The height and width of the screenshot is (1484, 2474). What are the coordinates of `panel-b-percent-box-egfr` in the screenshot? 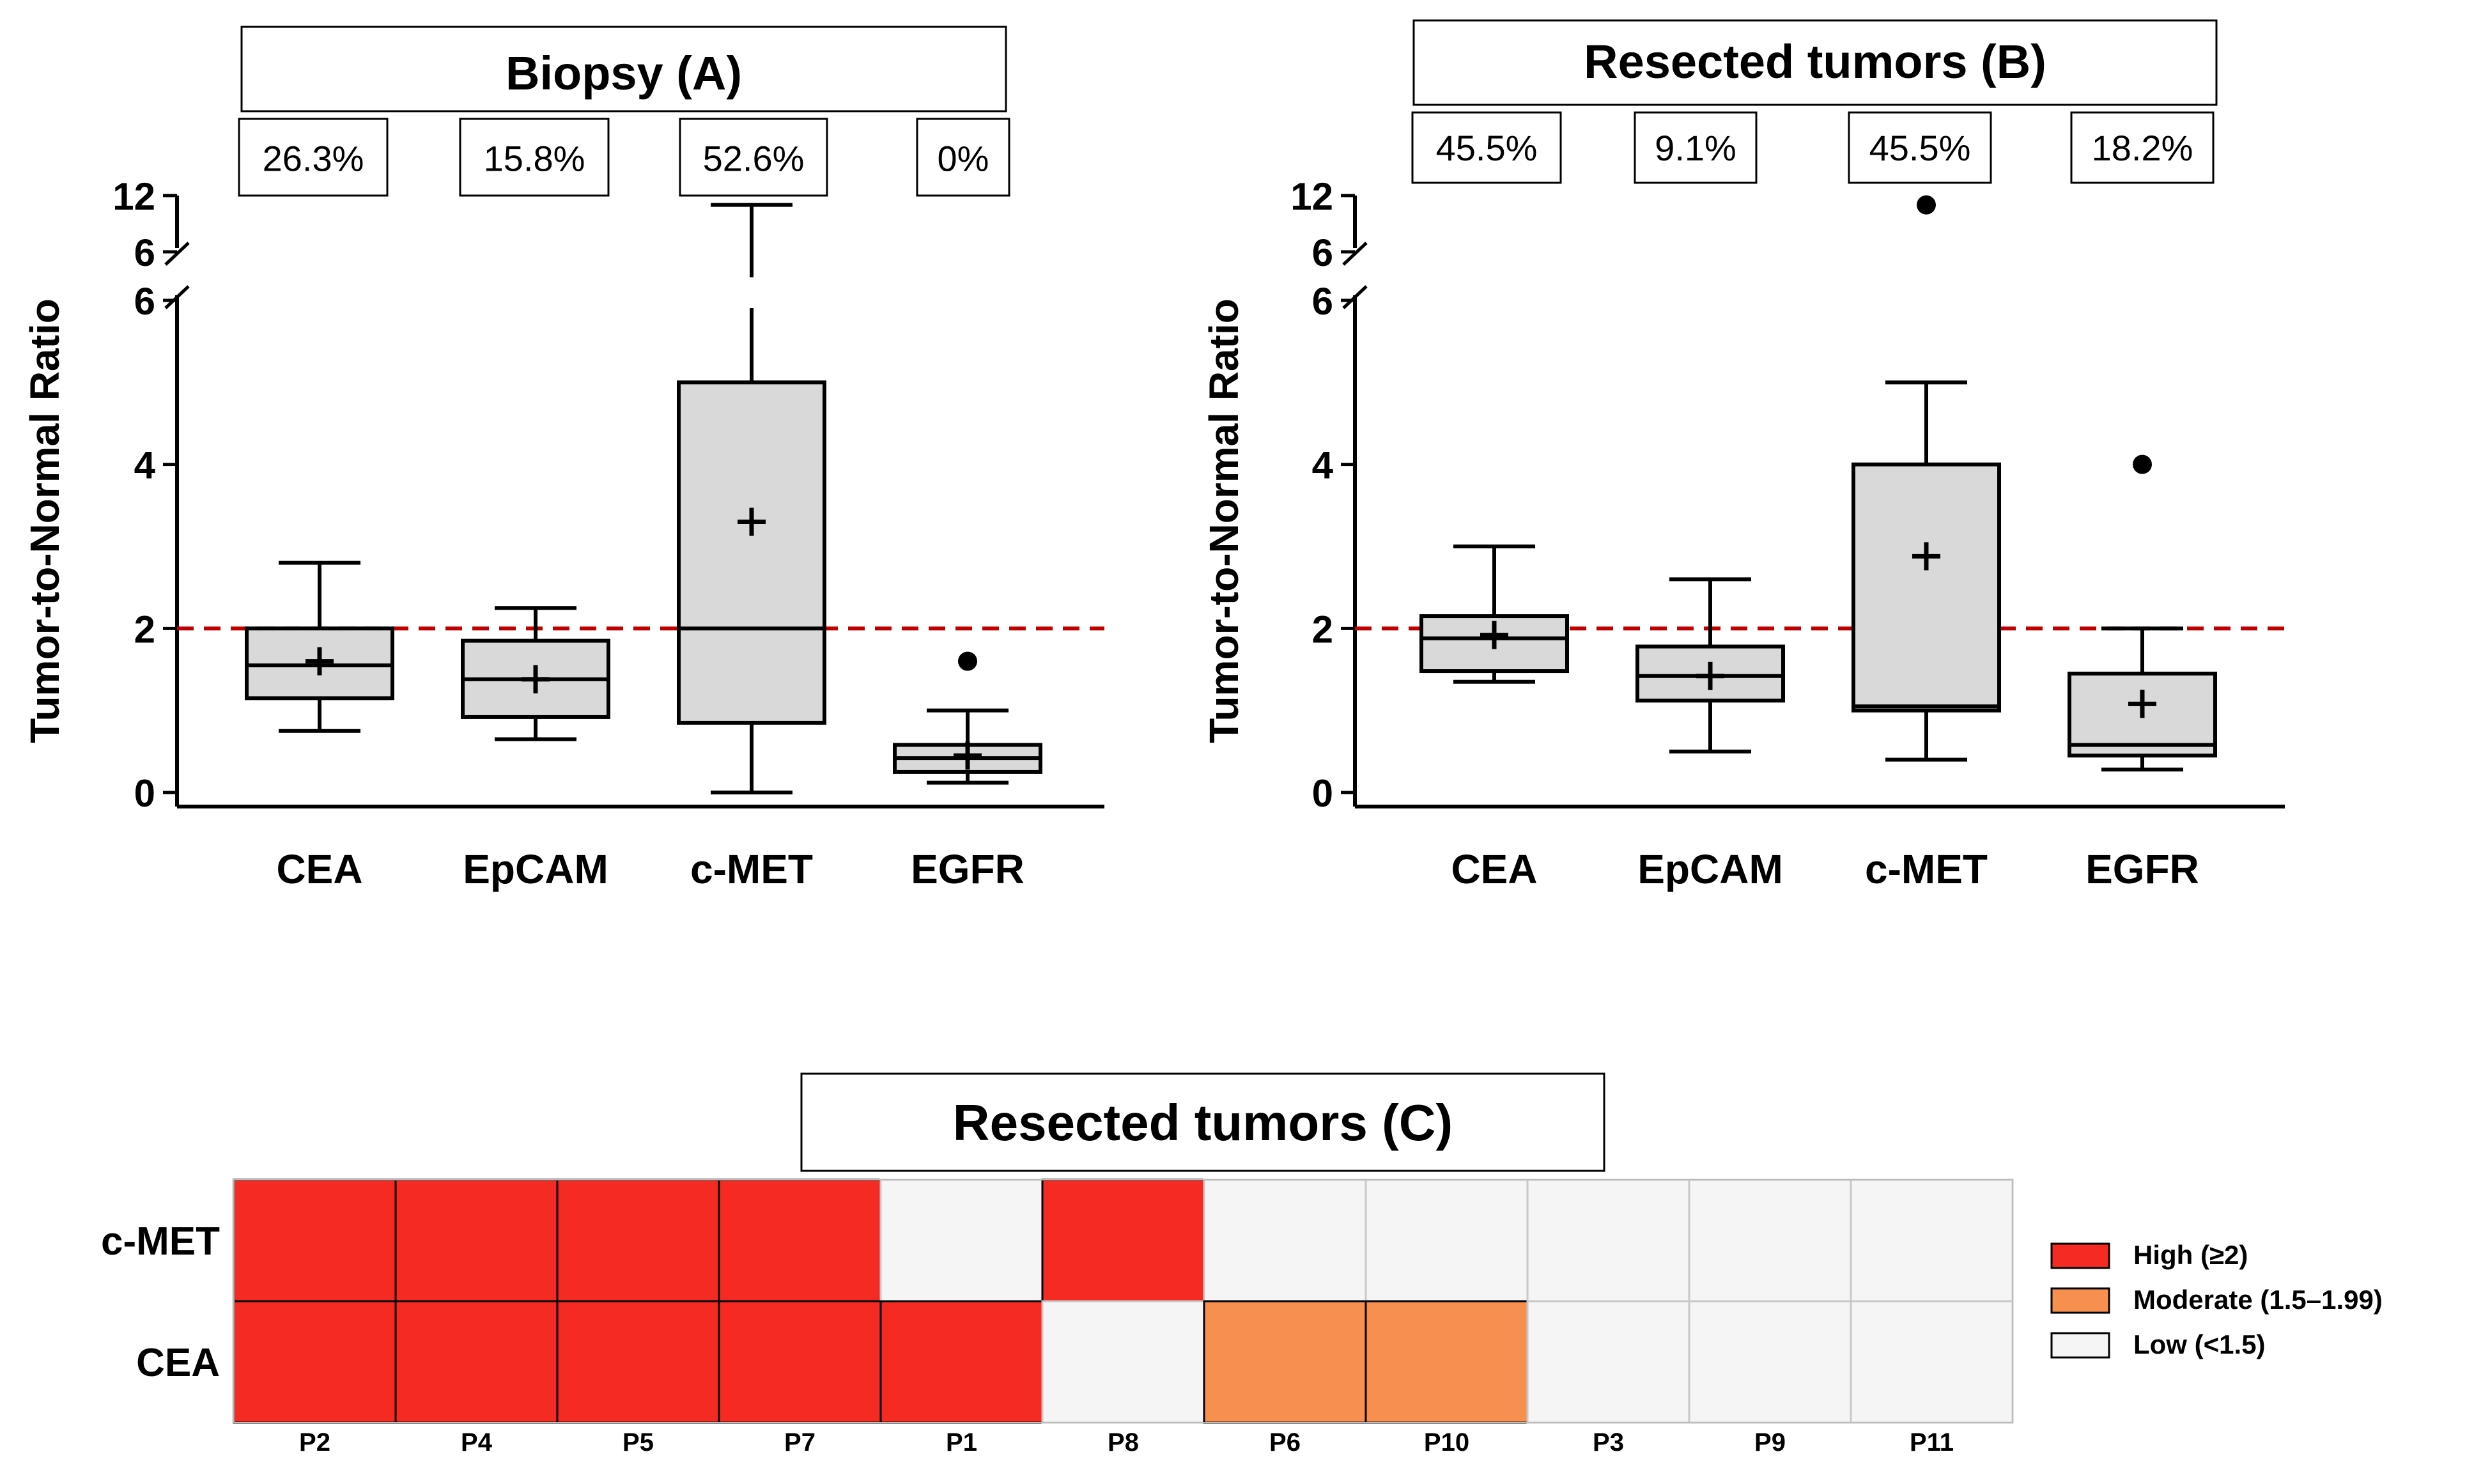 It's located at (2142, 147).